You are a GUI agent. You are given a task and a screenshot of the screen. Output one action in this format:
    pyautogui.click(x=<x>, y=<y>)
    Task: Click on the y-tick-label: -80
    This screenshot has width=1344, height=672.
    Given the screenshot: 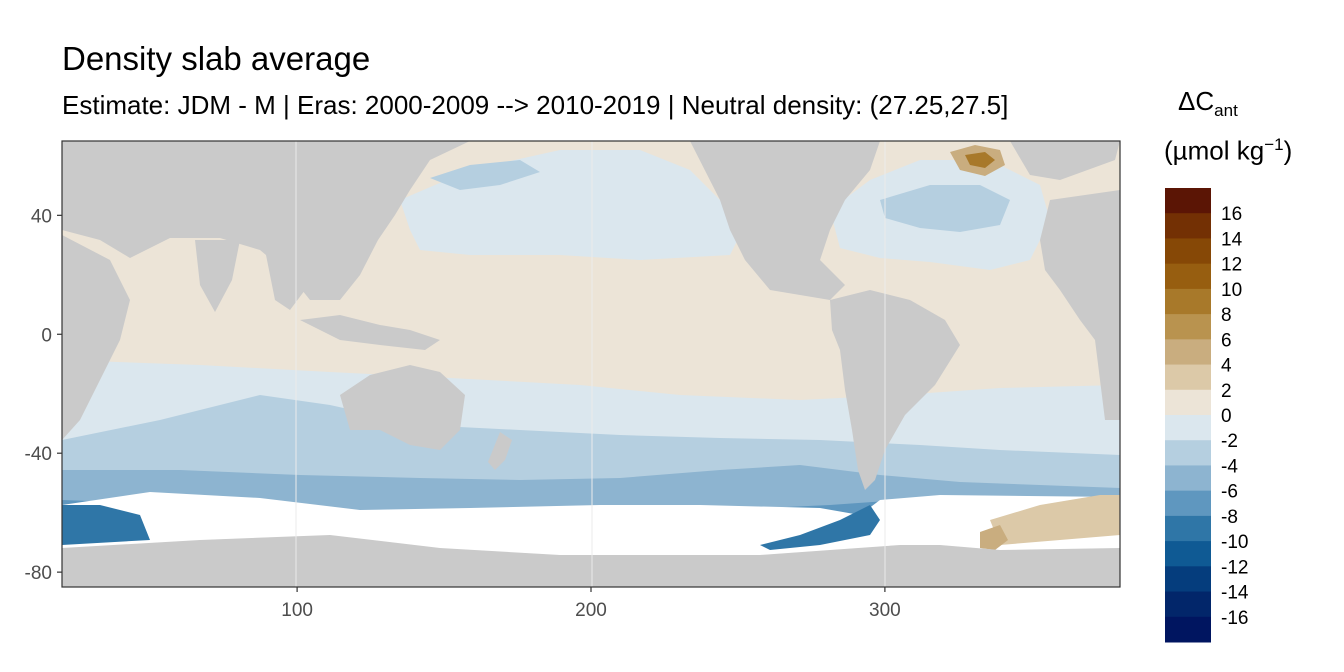 What is the action you would take?
    pyautogui.click(x=38, y=573)
    